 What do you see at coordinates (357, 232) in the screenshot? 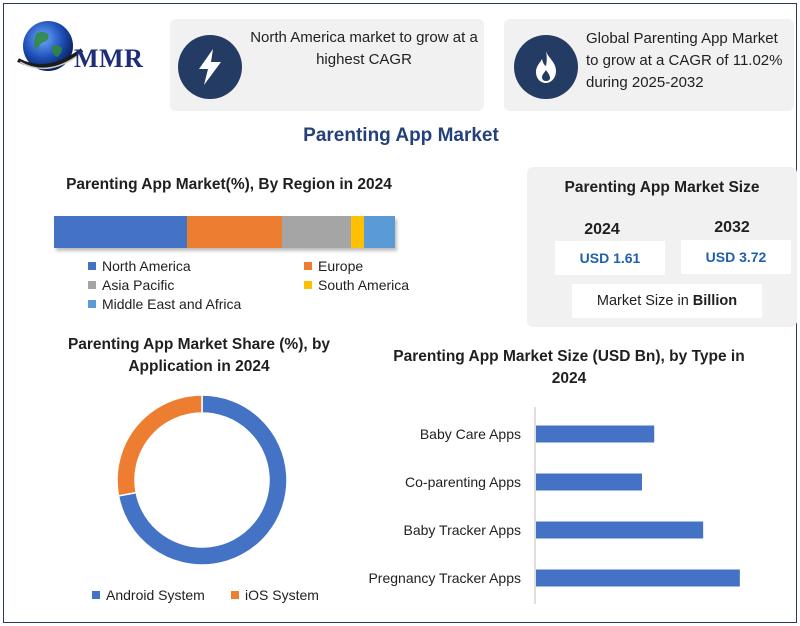
I see `region-segment-south-america` at bounding box center [357, 232].